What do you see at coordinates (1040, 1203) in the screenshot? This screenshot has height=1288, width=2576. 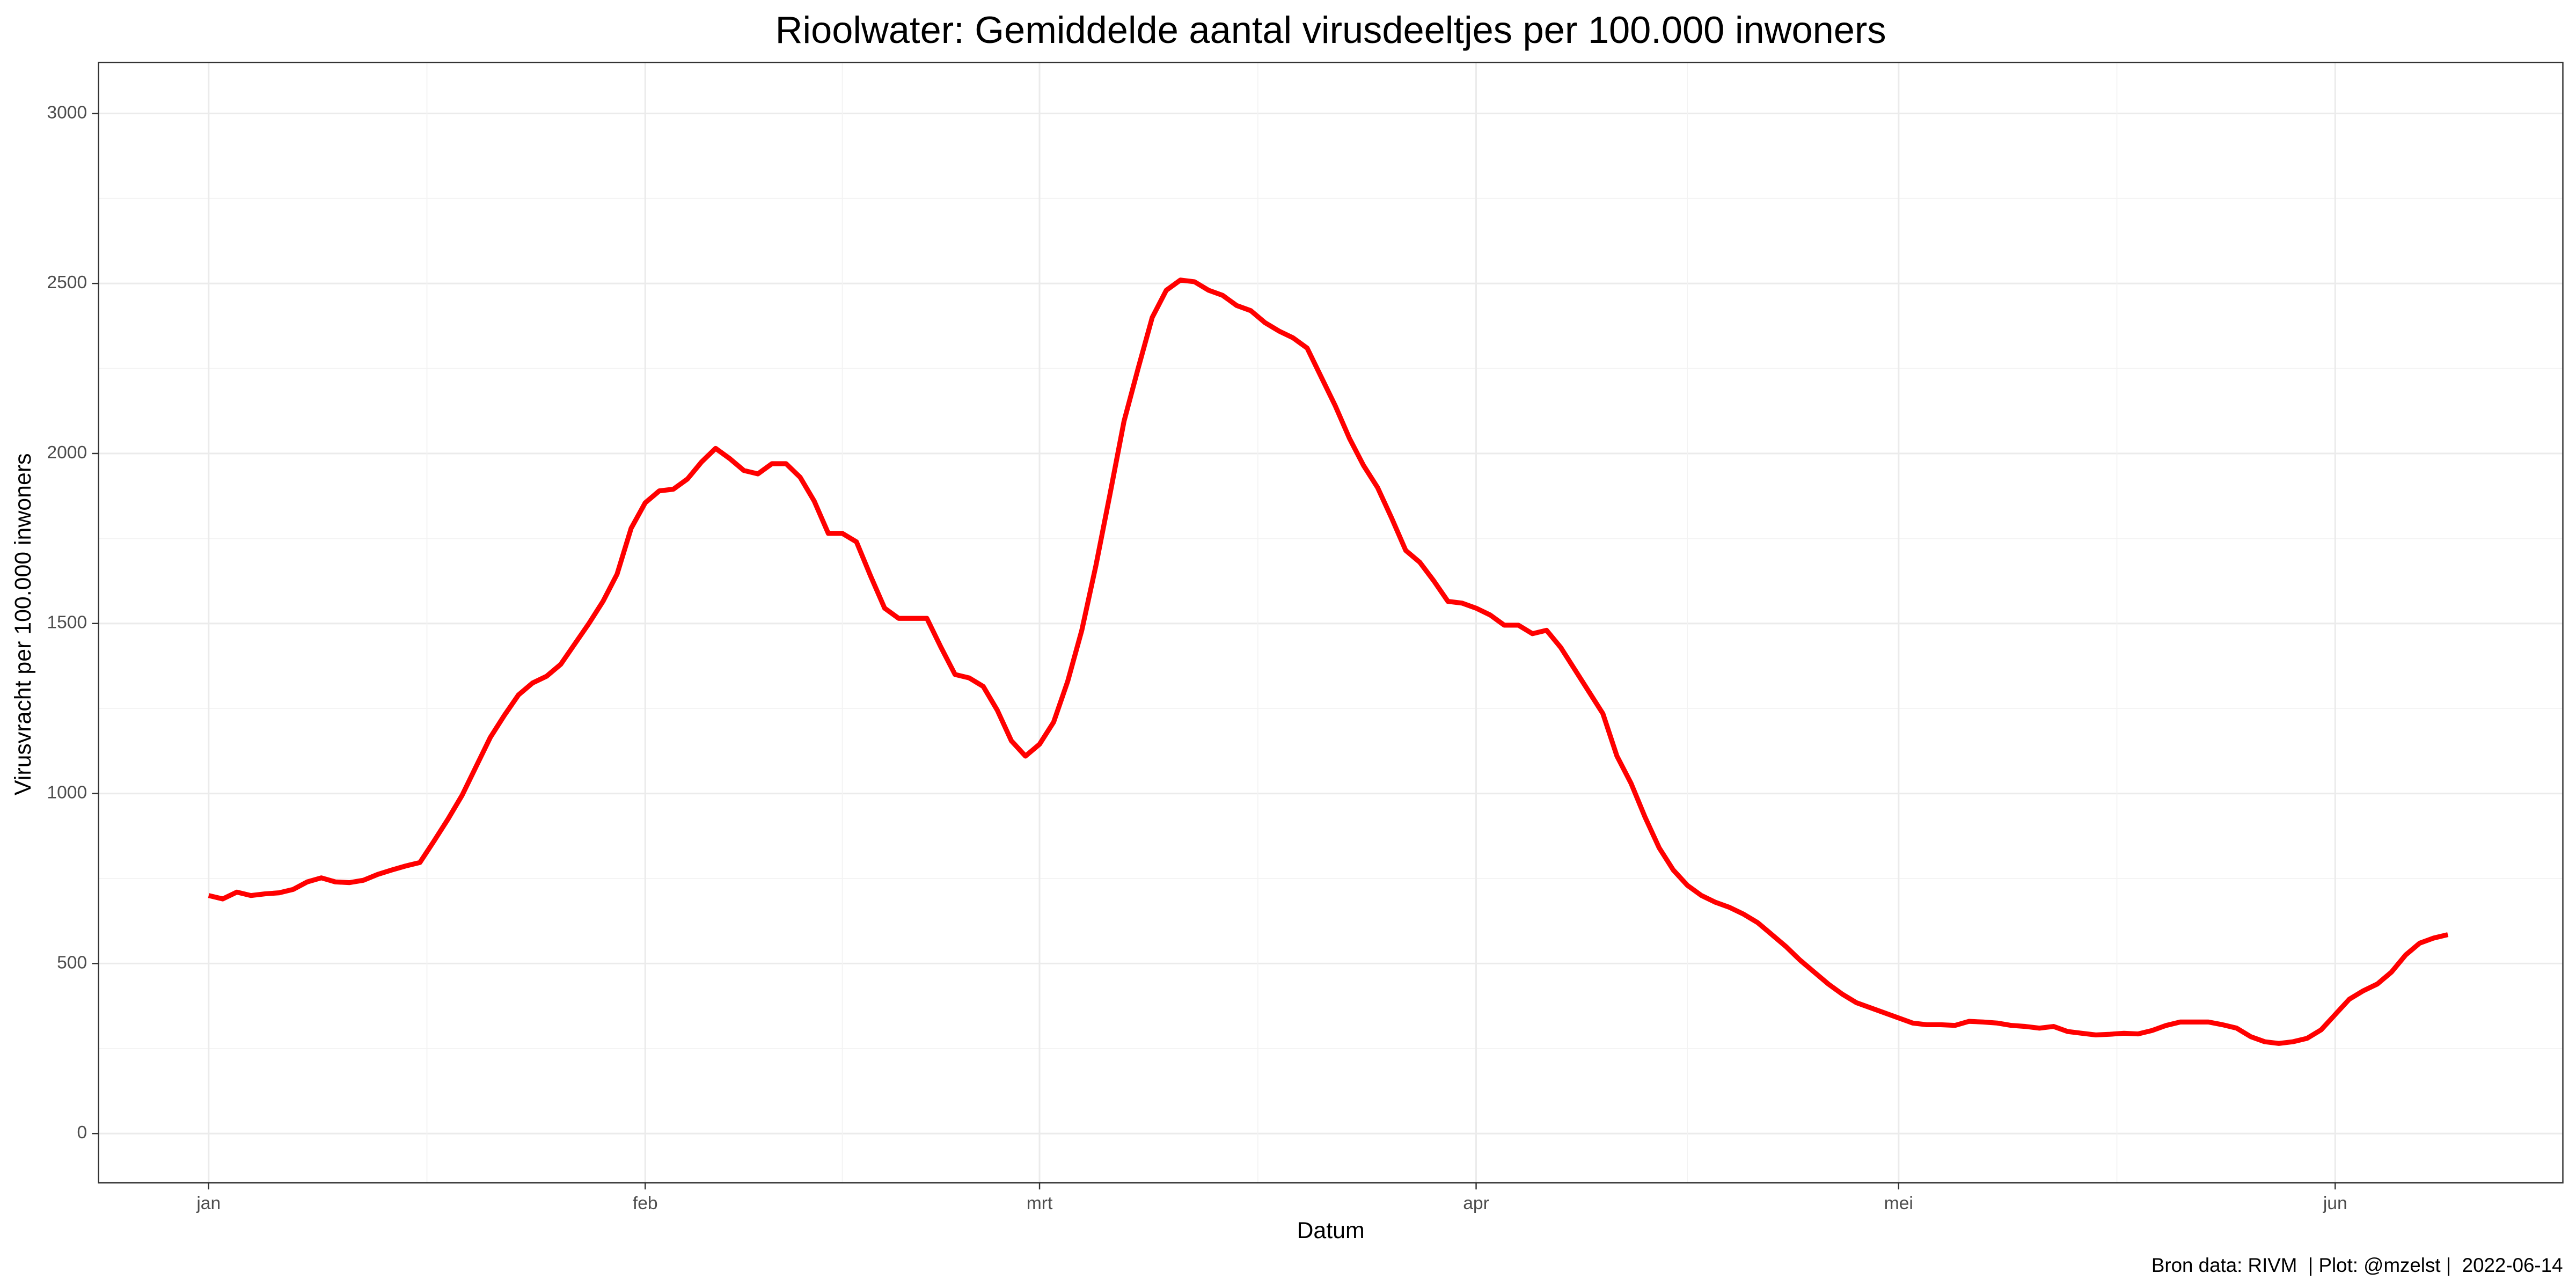 I see `x-tick-label: mrt` at bounding box center [1040, 1203].